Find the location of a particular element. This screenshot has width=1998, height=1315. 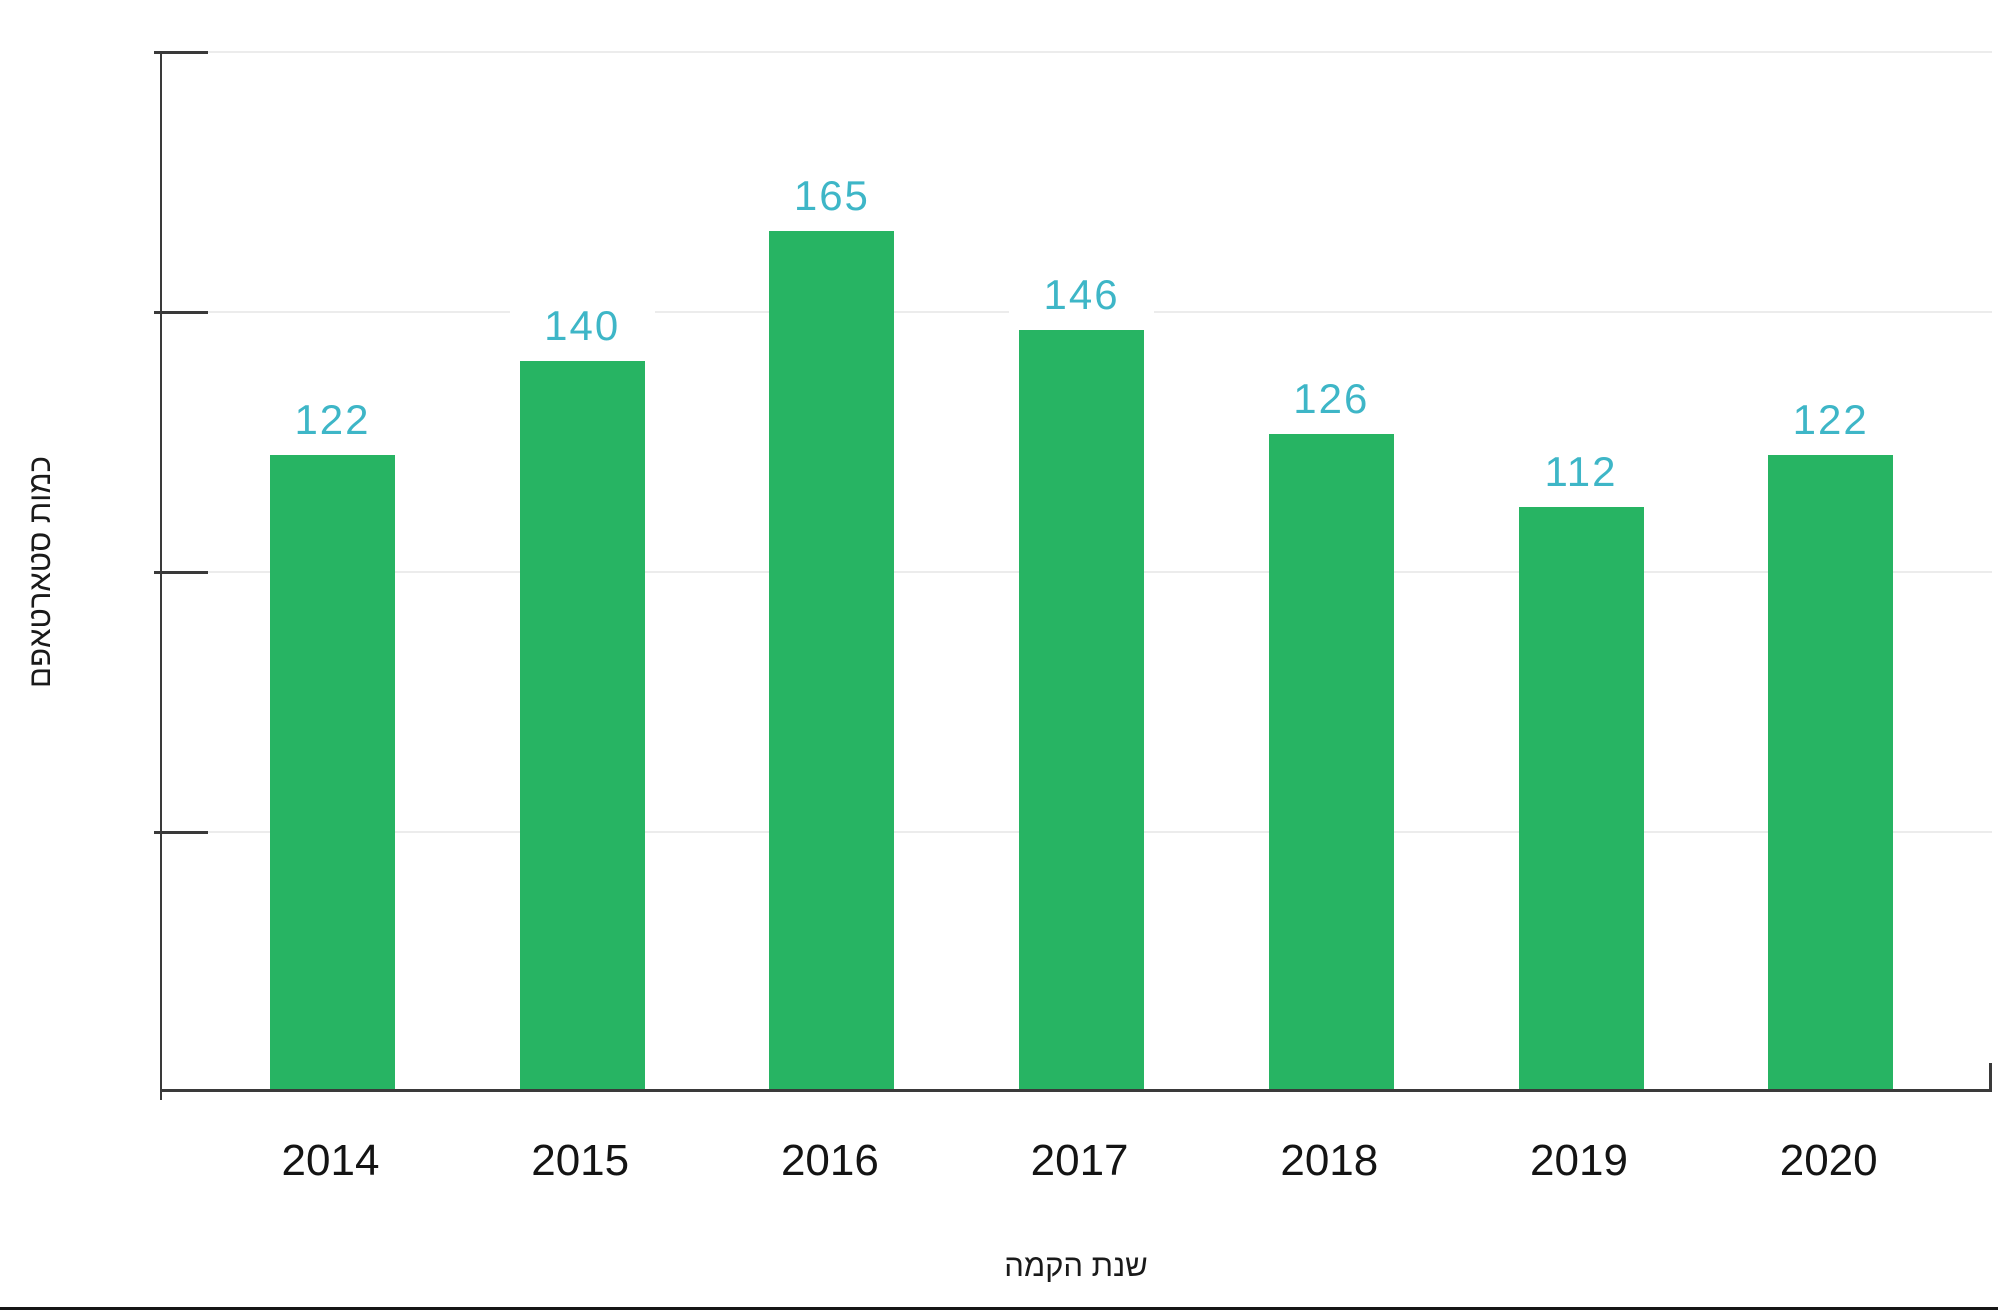

x-tick-label-2019: 2019 is located at coordinates (1579, 1160).